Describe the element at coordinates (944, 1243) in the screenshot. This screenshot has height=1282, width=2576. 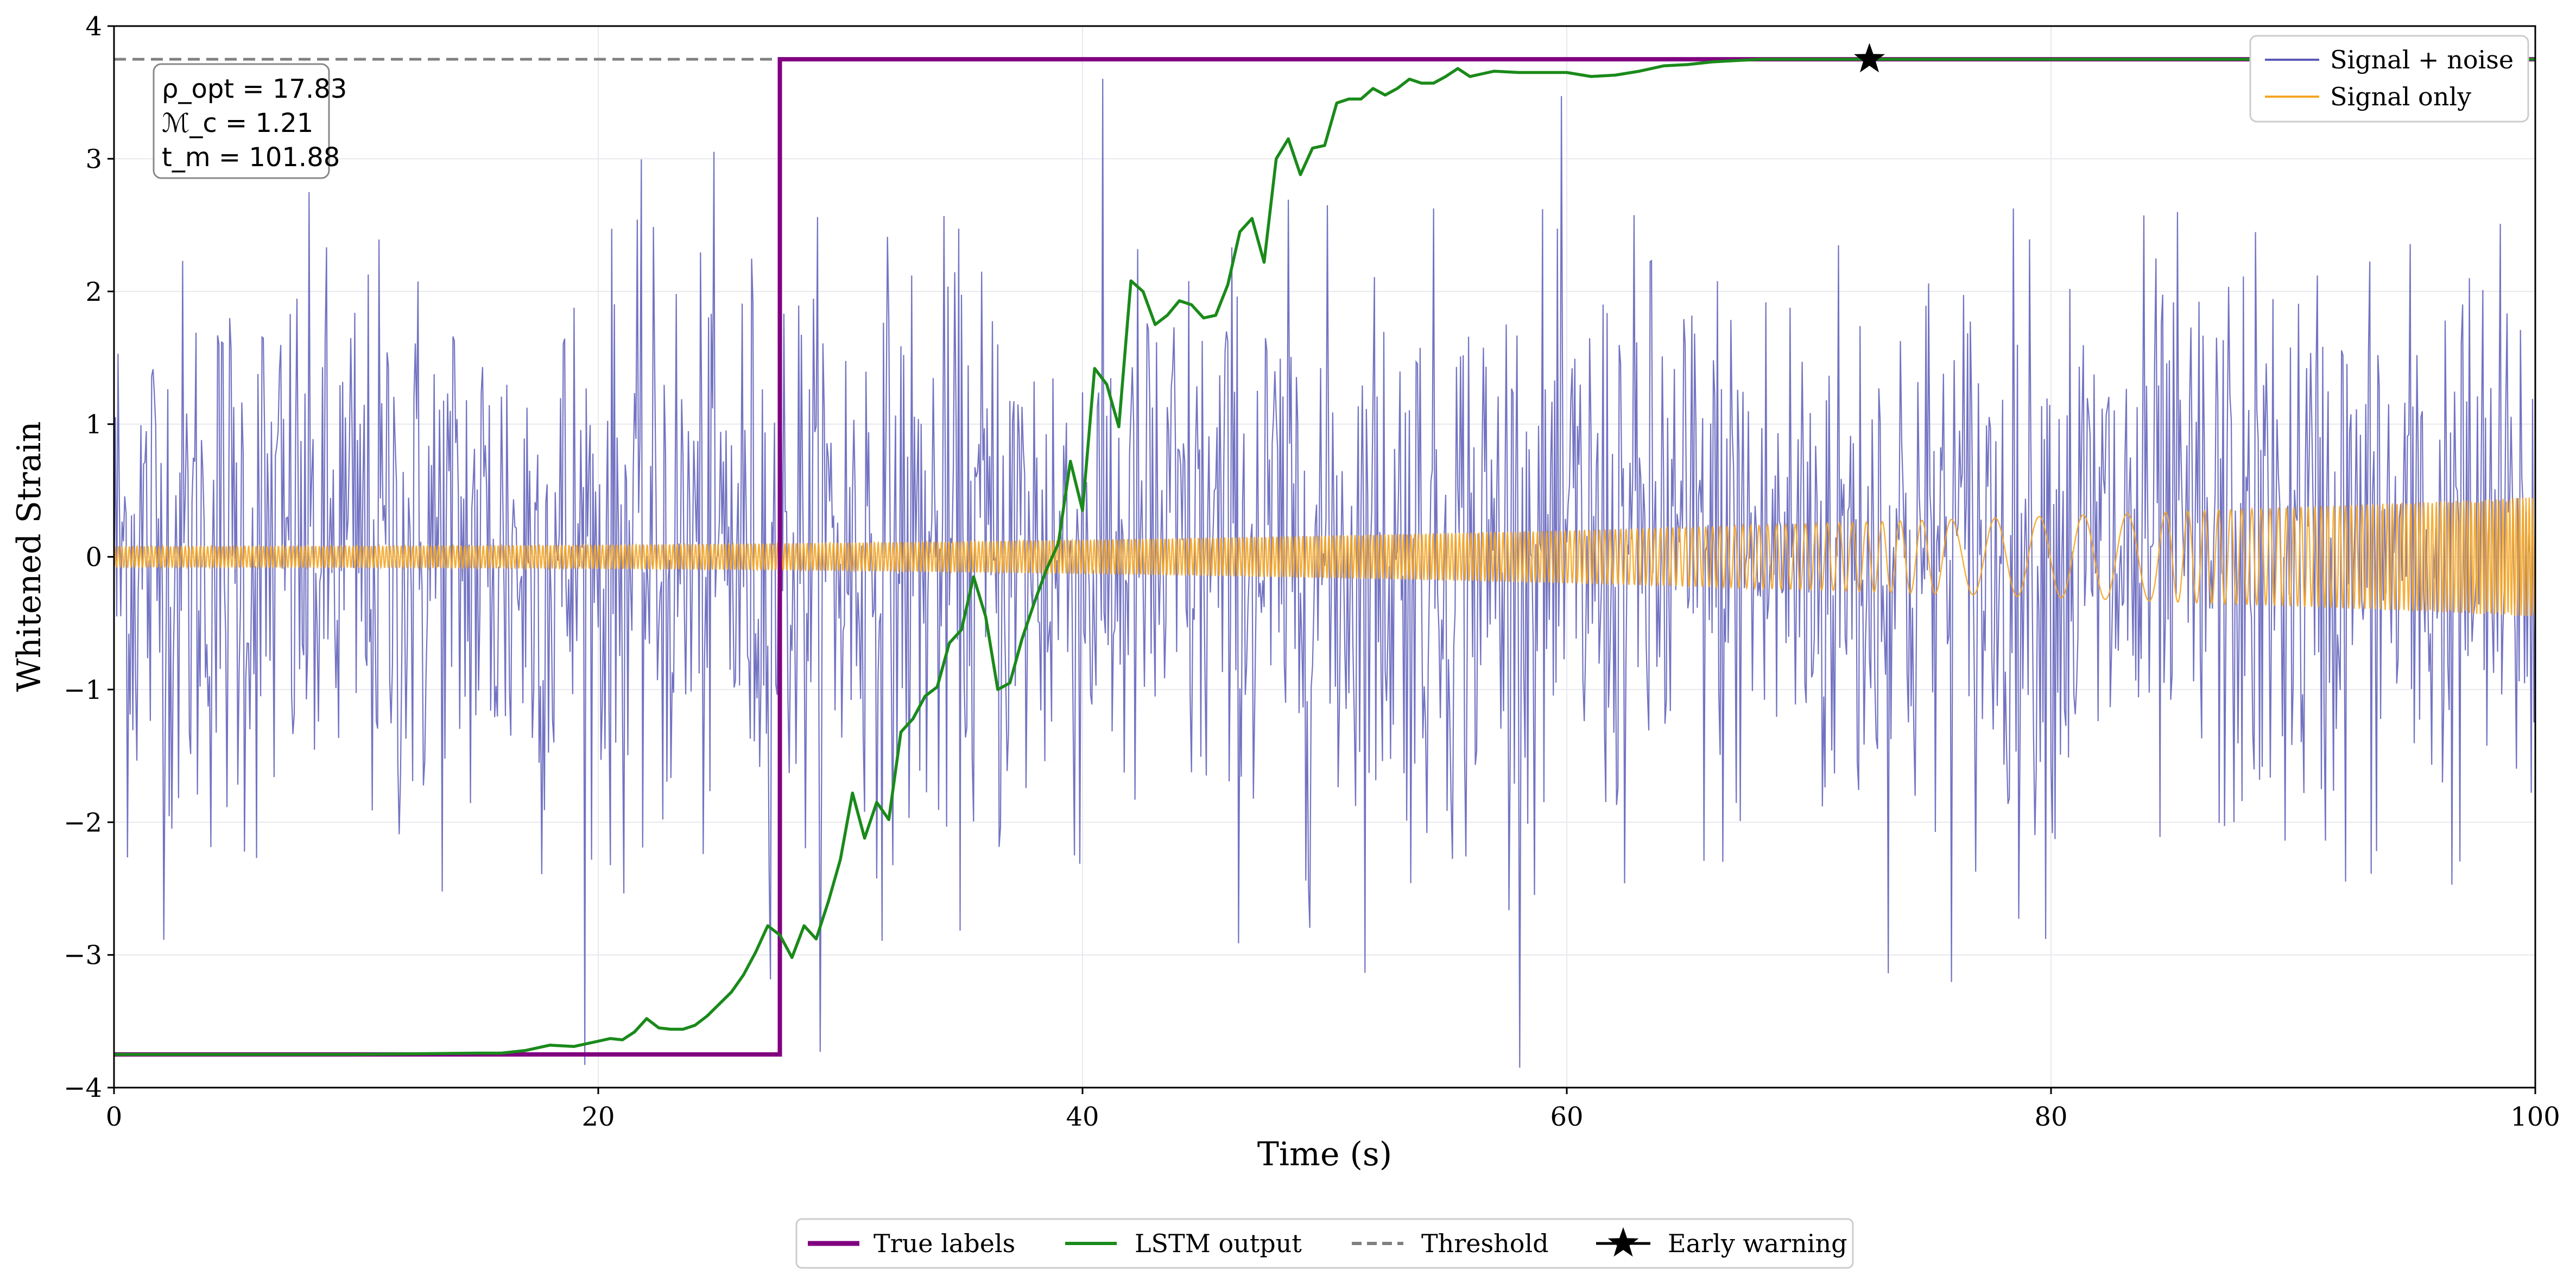
I see `legend-label-true-labels: True labels` at that location.